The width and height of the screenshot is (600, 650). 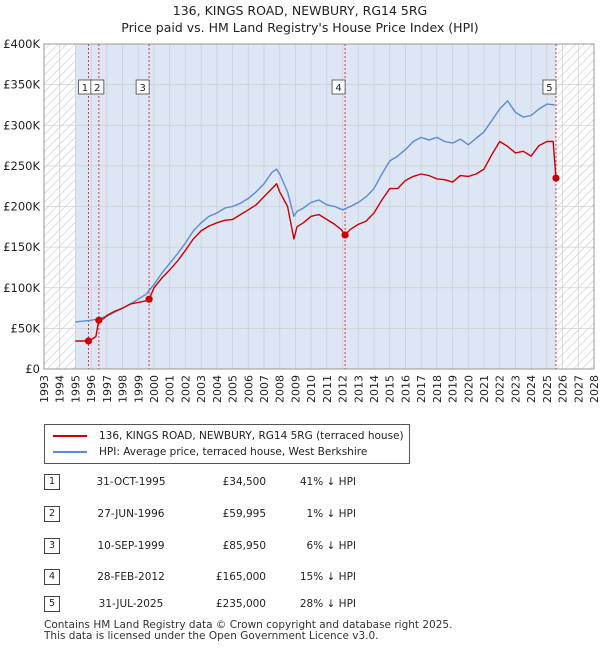 What do you see at coordinates (85, 88) in the screenshot?
I see `transaction-label-1: 1` at bounding box center [85, 88].